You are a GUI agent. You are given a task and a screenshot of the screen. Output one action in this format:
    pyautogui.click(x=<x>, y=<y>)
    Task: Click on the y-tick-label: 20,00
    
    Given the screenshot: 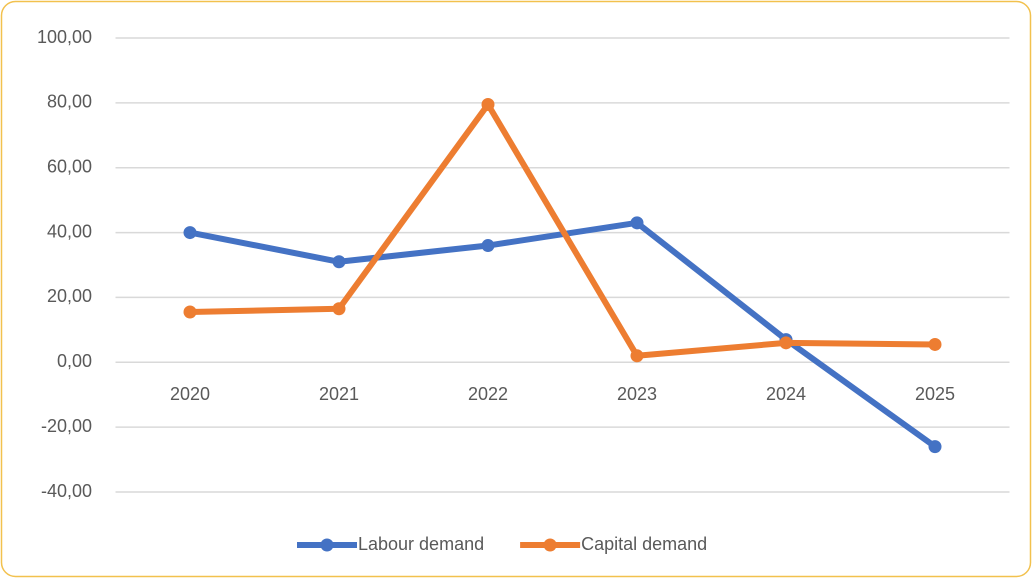 What is the action you would take?
    pyautogui.click(x=69, y=296)
    